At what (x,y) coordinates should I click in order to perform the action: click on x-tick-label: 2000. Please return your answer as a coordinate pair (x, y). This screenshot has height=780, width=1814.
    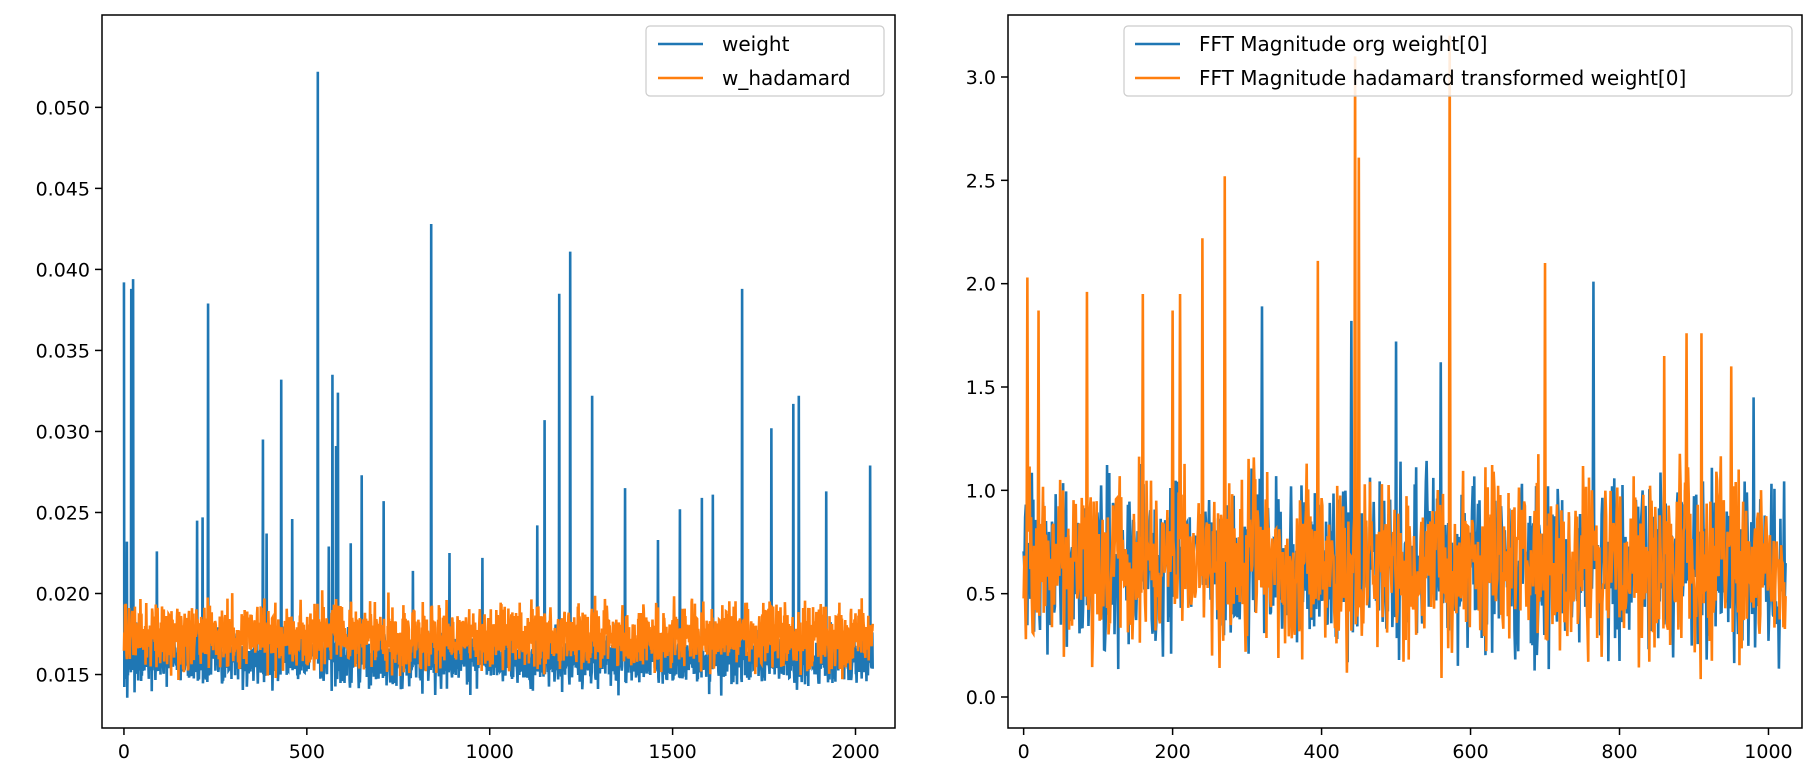
    Looking at the image, I should click on (855, 752).